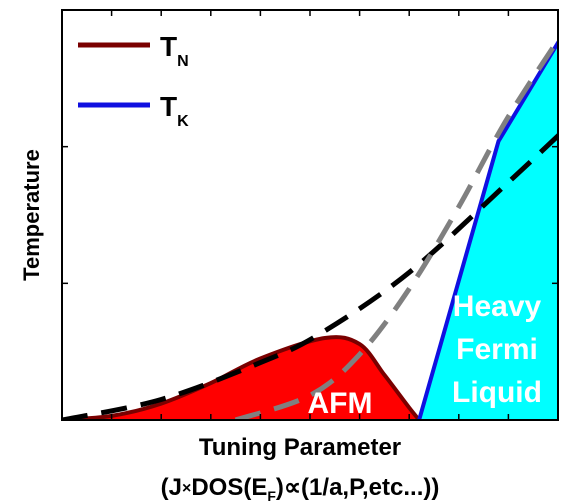  I want to click on hfl-label-line1: Heavy, so click(497, 306).